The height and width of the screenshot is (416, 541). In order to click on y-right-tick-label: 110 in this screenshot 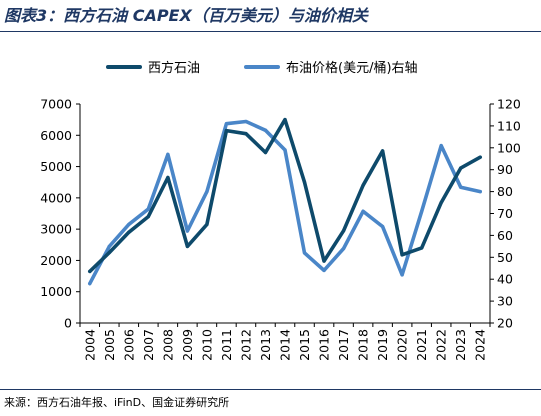, I will do `click(509, 125)`.